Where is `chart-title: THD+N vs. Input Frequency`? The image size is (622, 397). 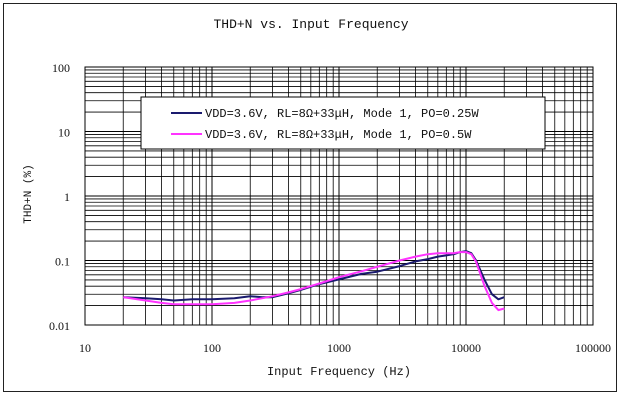
chart-title: THD+N vs. Input Frequency is located at coordinates (310, 24).